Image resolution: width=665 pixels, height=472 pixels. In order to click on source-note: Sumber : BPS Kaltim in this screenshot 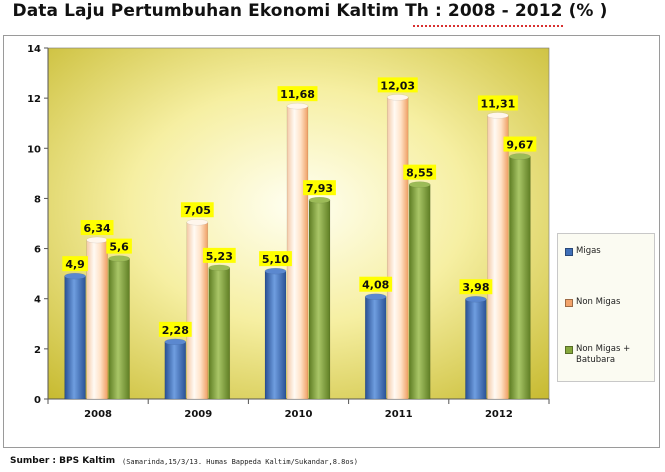, I will do `click(63, 461)`.